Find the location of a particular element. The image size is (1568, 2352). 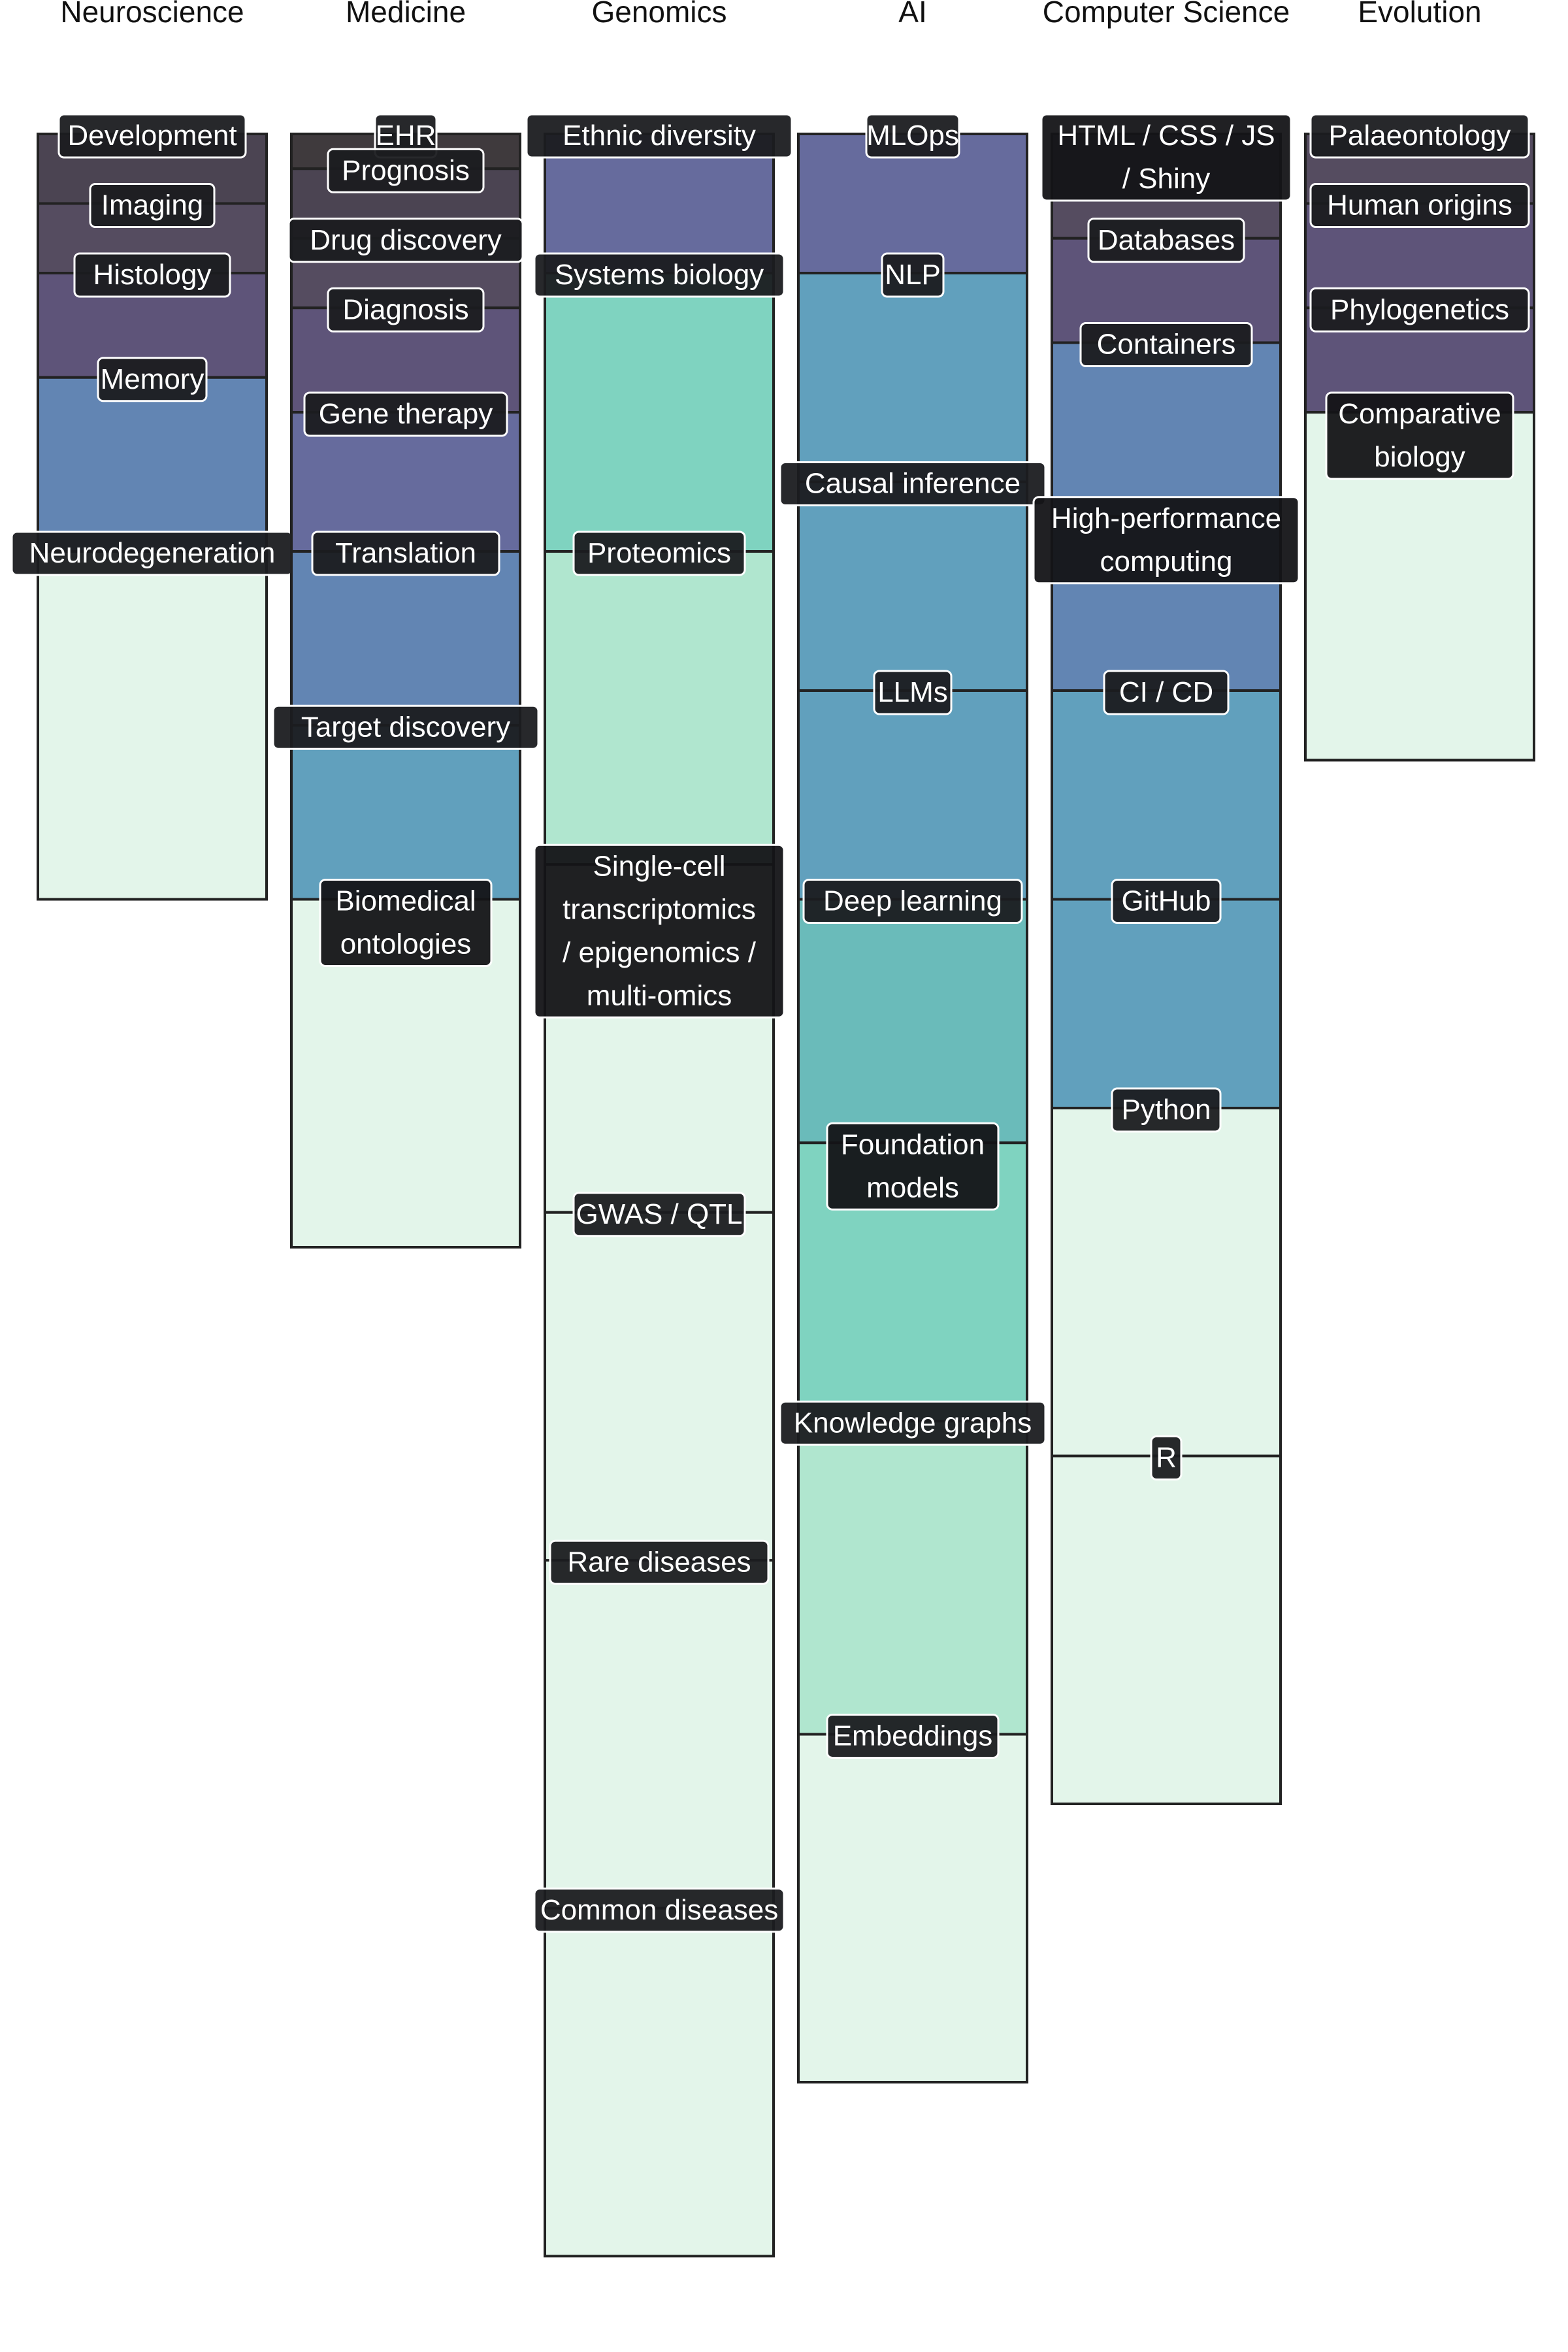

segment-label: Comparative biology is located at coordinates (1419, 435).